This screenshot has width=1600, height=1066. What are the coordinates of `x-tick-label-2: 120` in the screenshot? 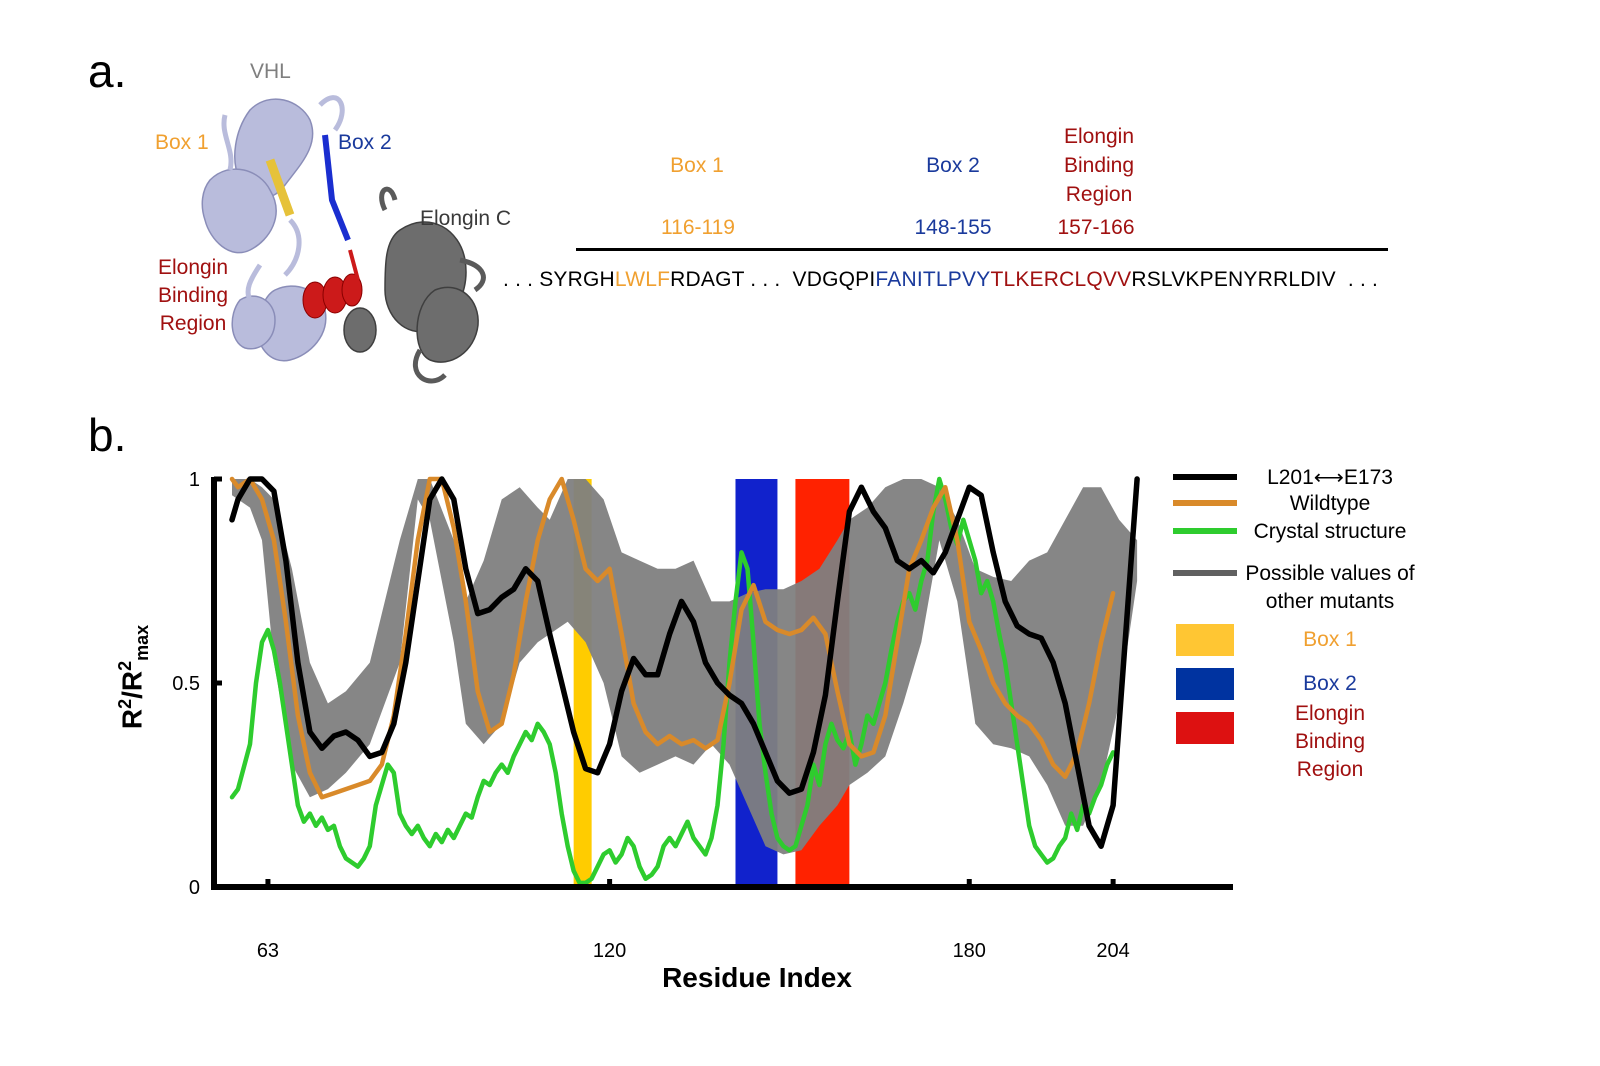 It's located at (609, 951).